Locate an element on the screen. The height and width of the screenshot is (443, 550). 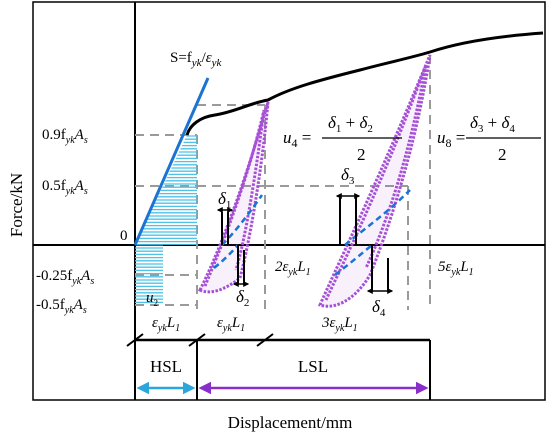
stiffness-line is located at coordinates (171, 161).